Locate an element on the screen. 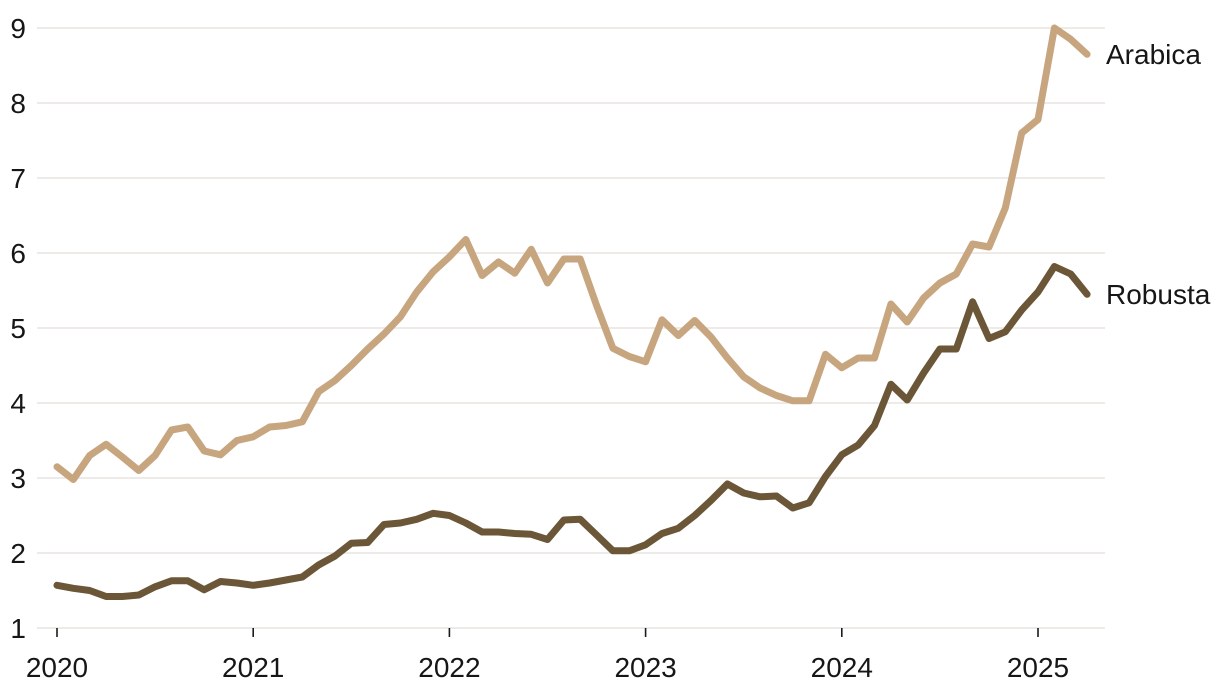 This screenshot has height=696, width=1220. y-tick-label-5: 5 is located at coordinates (18, 328).